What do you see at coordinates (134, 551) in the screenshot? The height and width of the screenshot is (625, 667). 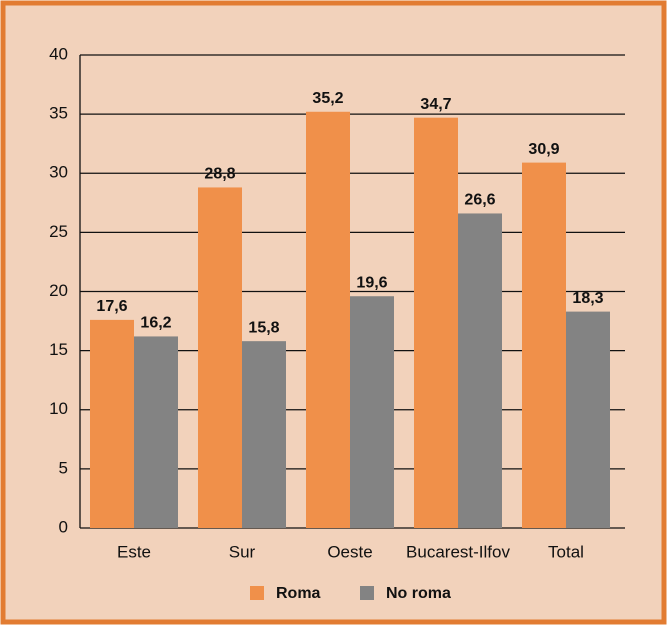 I see `x-tick-label: Este` at bounding box center [134, 551].